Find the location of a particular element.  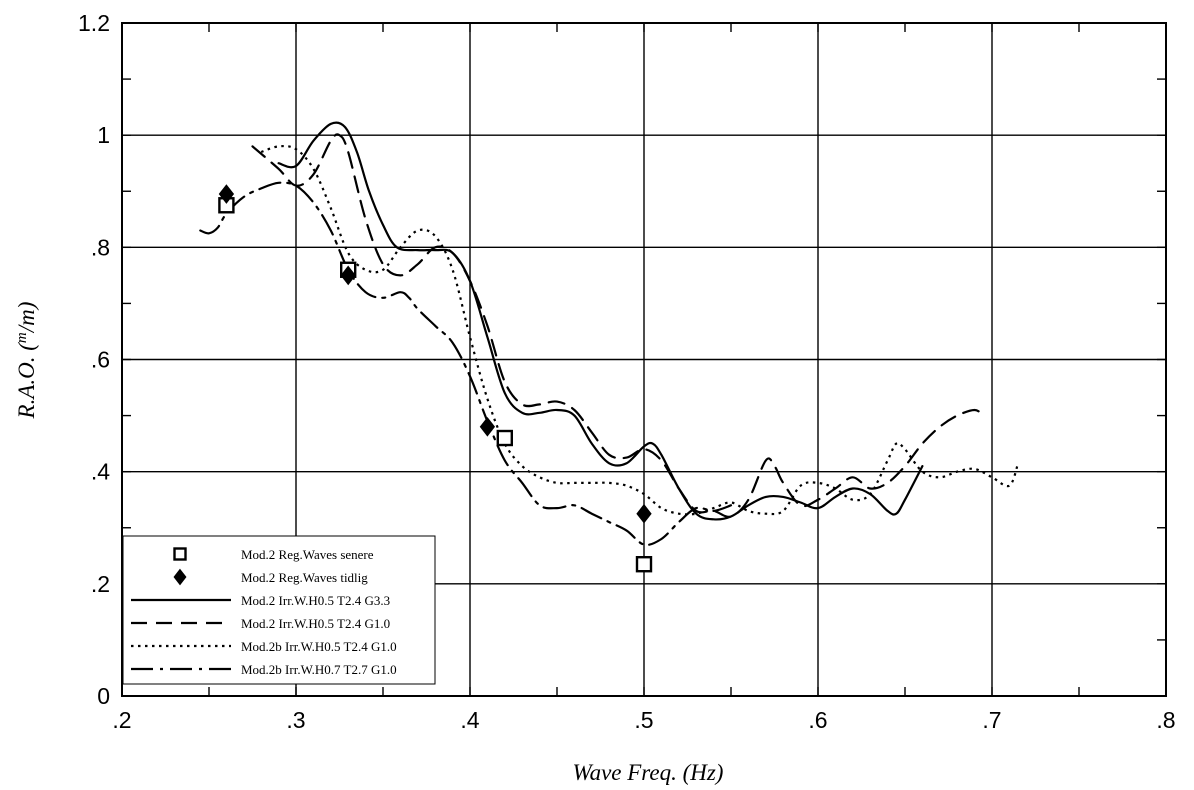

y-tick-label: 0 is located at coordinates (103, 696).